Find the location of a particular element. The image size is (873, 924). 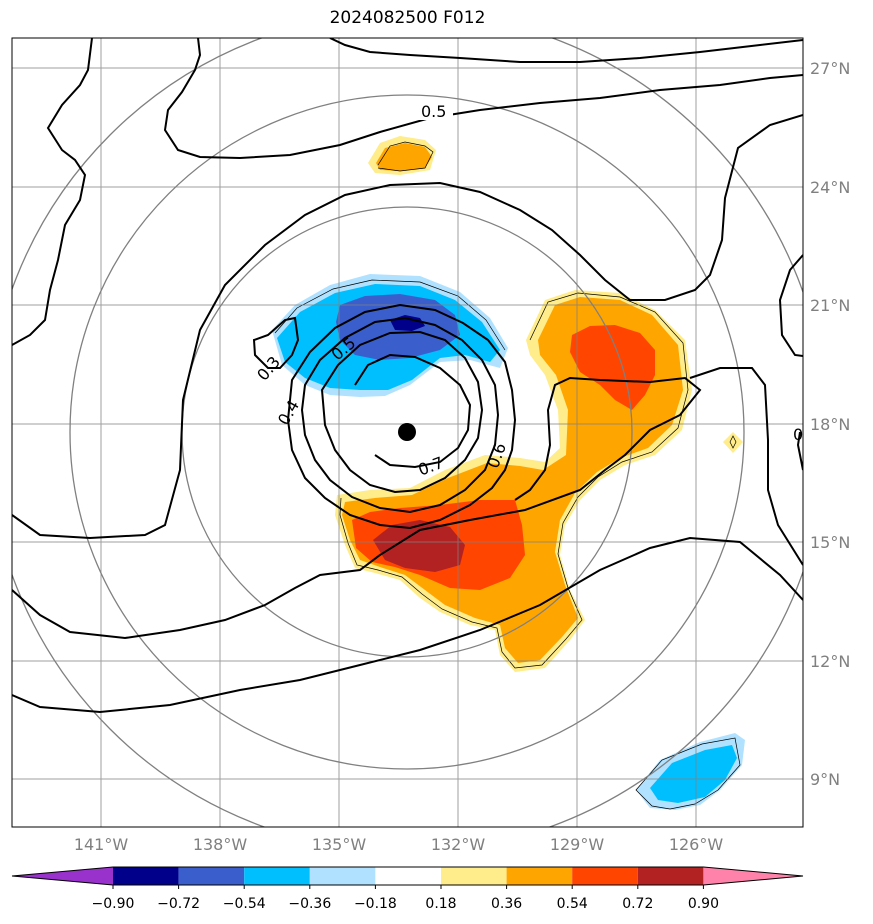

lat-label: 18°N is located at coordinates (830, 424).